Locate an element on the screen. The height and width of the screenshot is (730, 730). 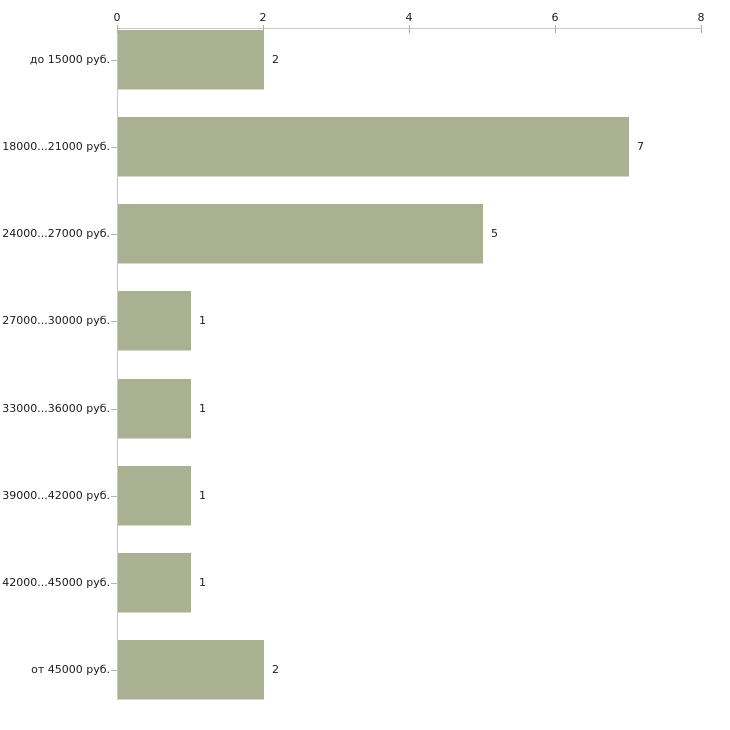
category-label: 39000...42000 руб. is located at coordinates (56, 495).